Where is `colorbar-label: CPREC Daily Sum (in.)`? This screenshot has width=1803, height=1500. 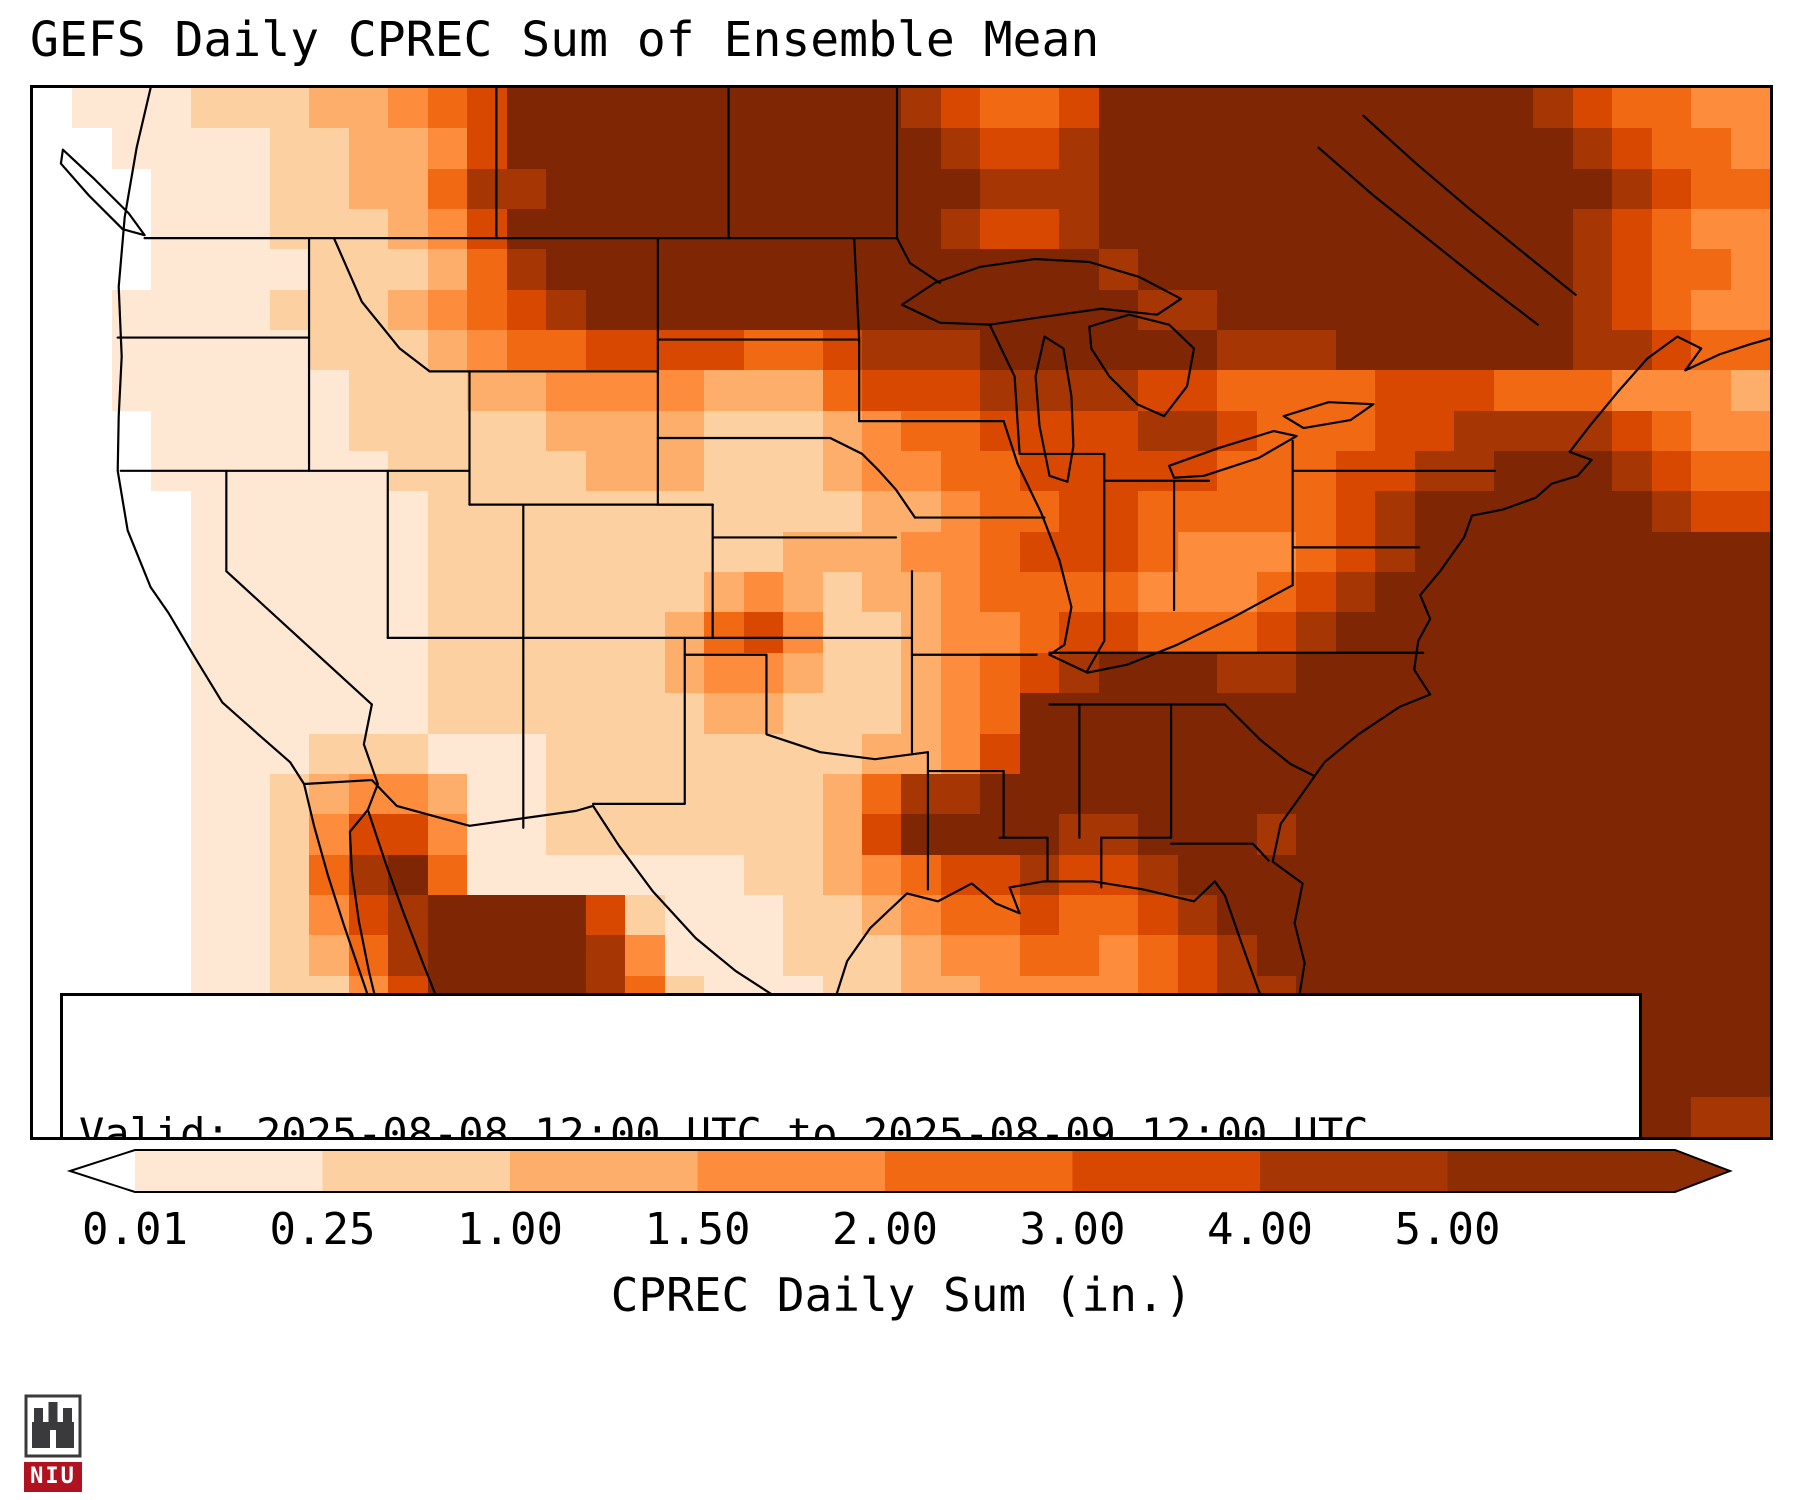
colorbar-label: CPREC Daily Sum (in.) is located at coordinates (901, 1295).